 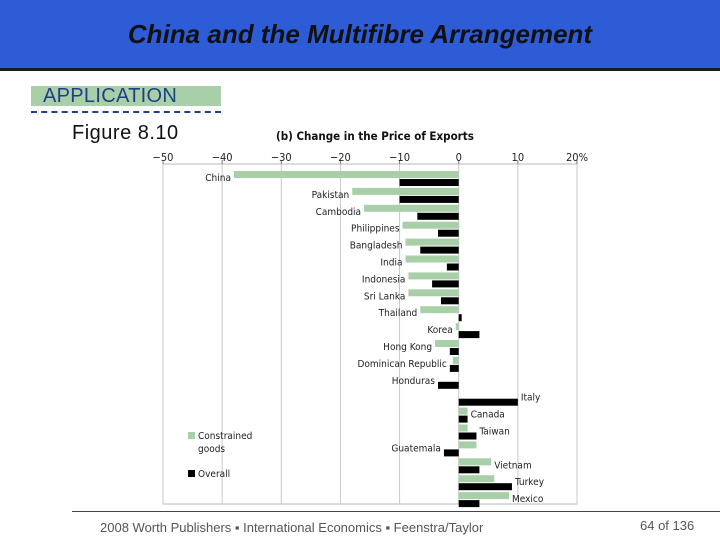 I want to click on x-tick-label: −50, so click(x=163, y=157).